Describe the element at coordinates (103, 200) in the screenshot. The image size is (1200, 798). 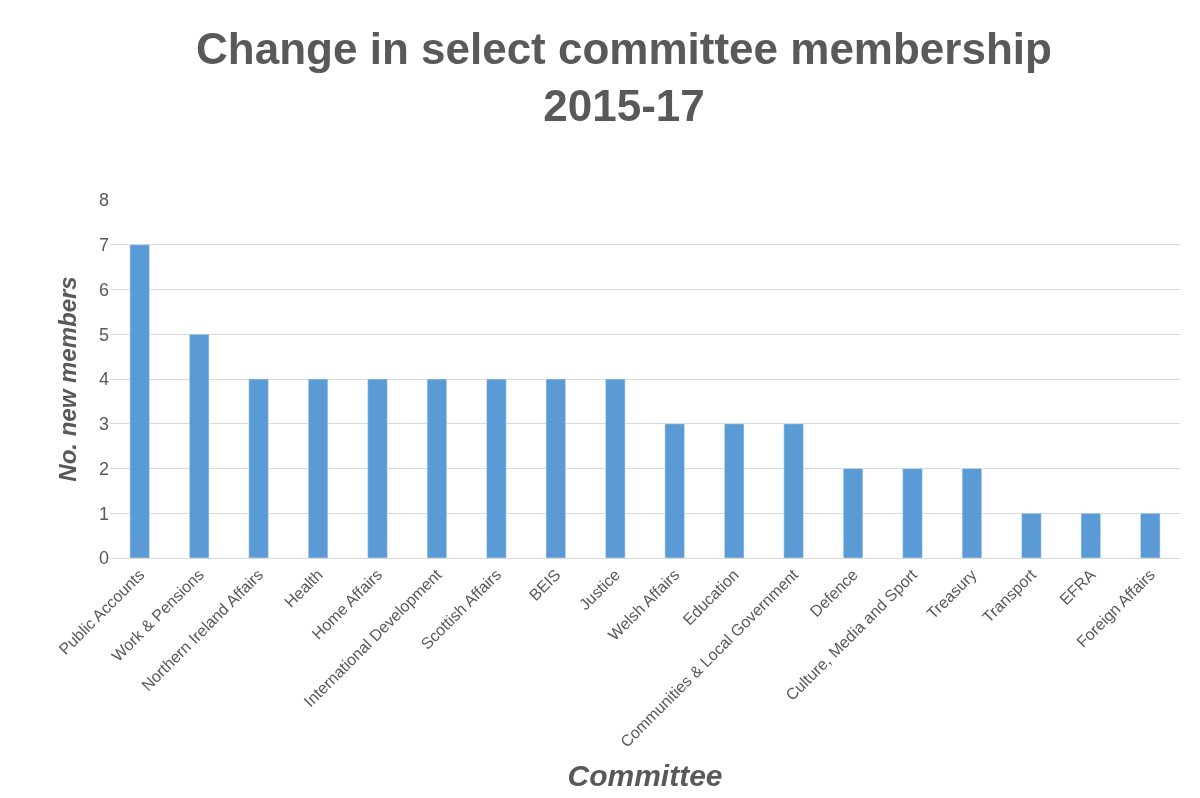
I see `y-tick-label: 8` at that location.